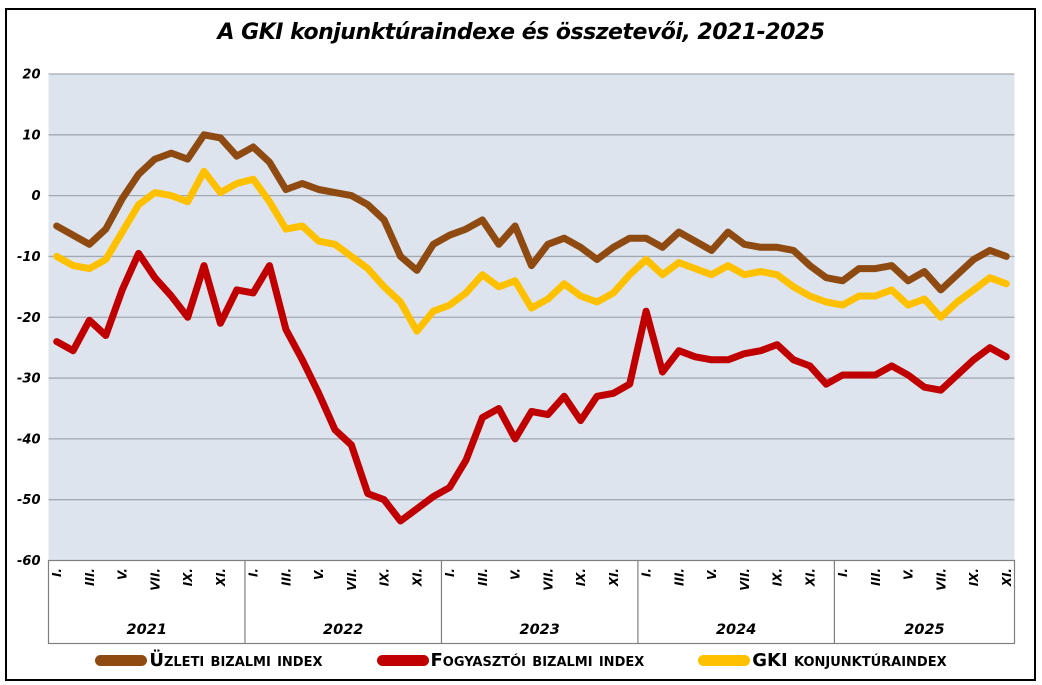 This screenshot has width=1042, height=685. What do you see at coordinates (29, 439) in the screenshot?
I see `y-tick-label: -40` at bounding box center [29, 439].